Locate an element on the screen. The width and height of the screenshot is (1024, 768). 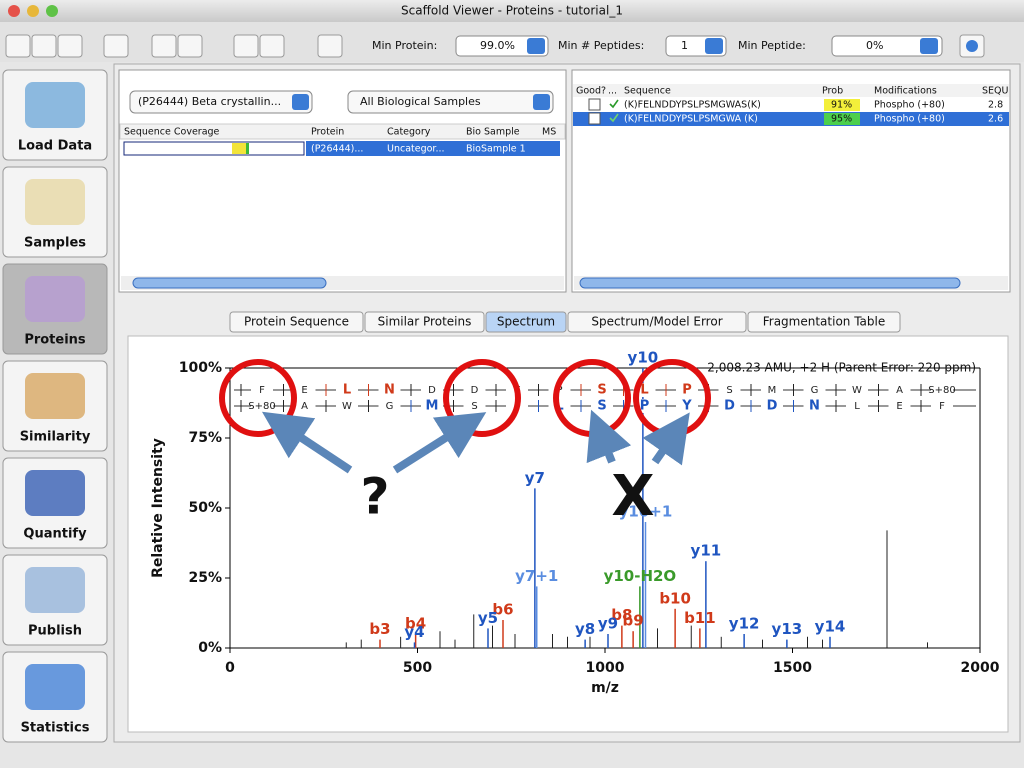
ladder-residue: L is located at coordinates (347, 390).